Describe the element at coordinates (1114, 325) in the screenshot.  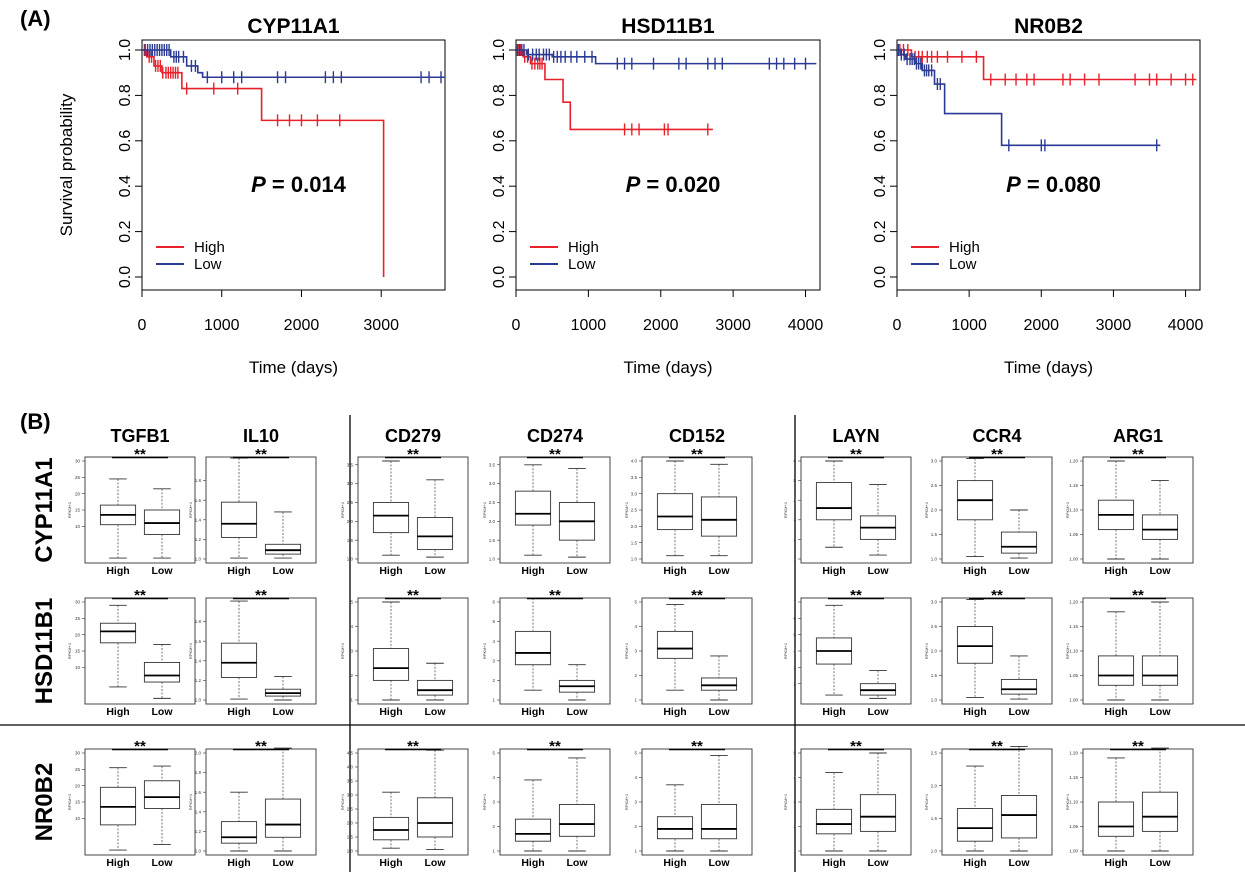
I see `x-tick-label: 3000` at that location.